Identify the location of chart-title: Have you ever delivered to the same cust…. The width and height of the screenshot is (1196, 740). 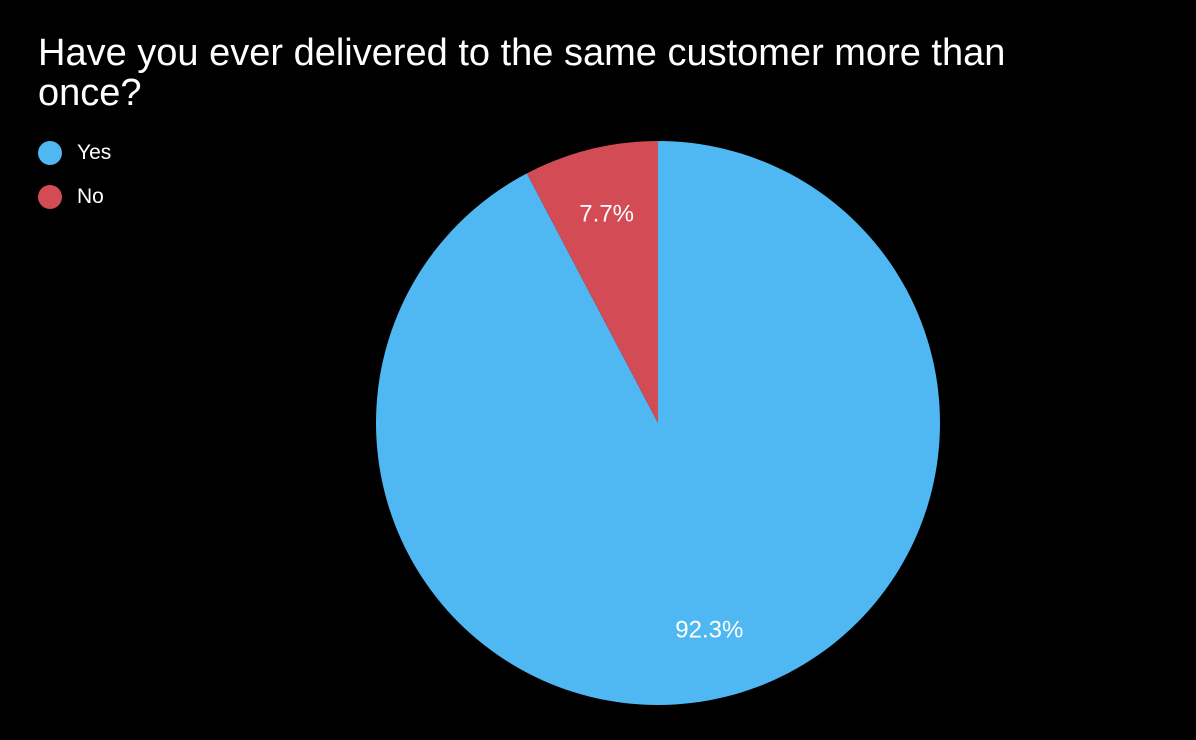
(522, 73).